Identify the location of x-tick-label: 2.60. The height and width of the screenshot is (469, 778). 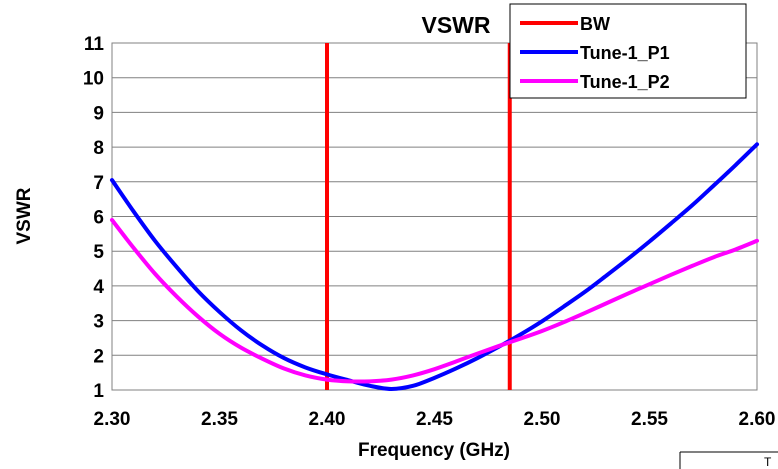
(757, 419).